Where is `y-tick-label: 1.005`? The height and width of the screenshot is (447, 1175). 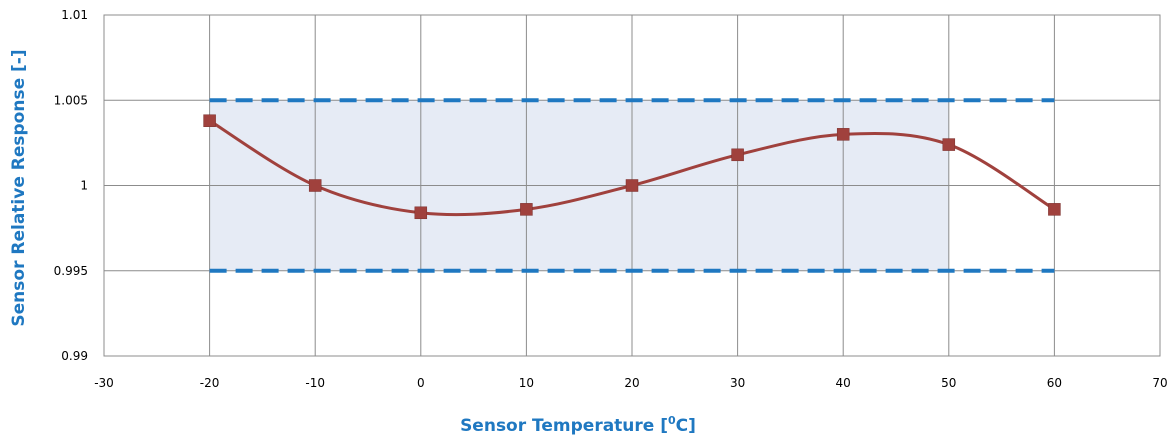
y-tick-label: 1.005 is located at coordinates (71, 100).